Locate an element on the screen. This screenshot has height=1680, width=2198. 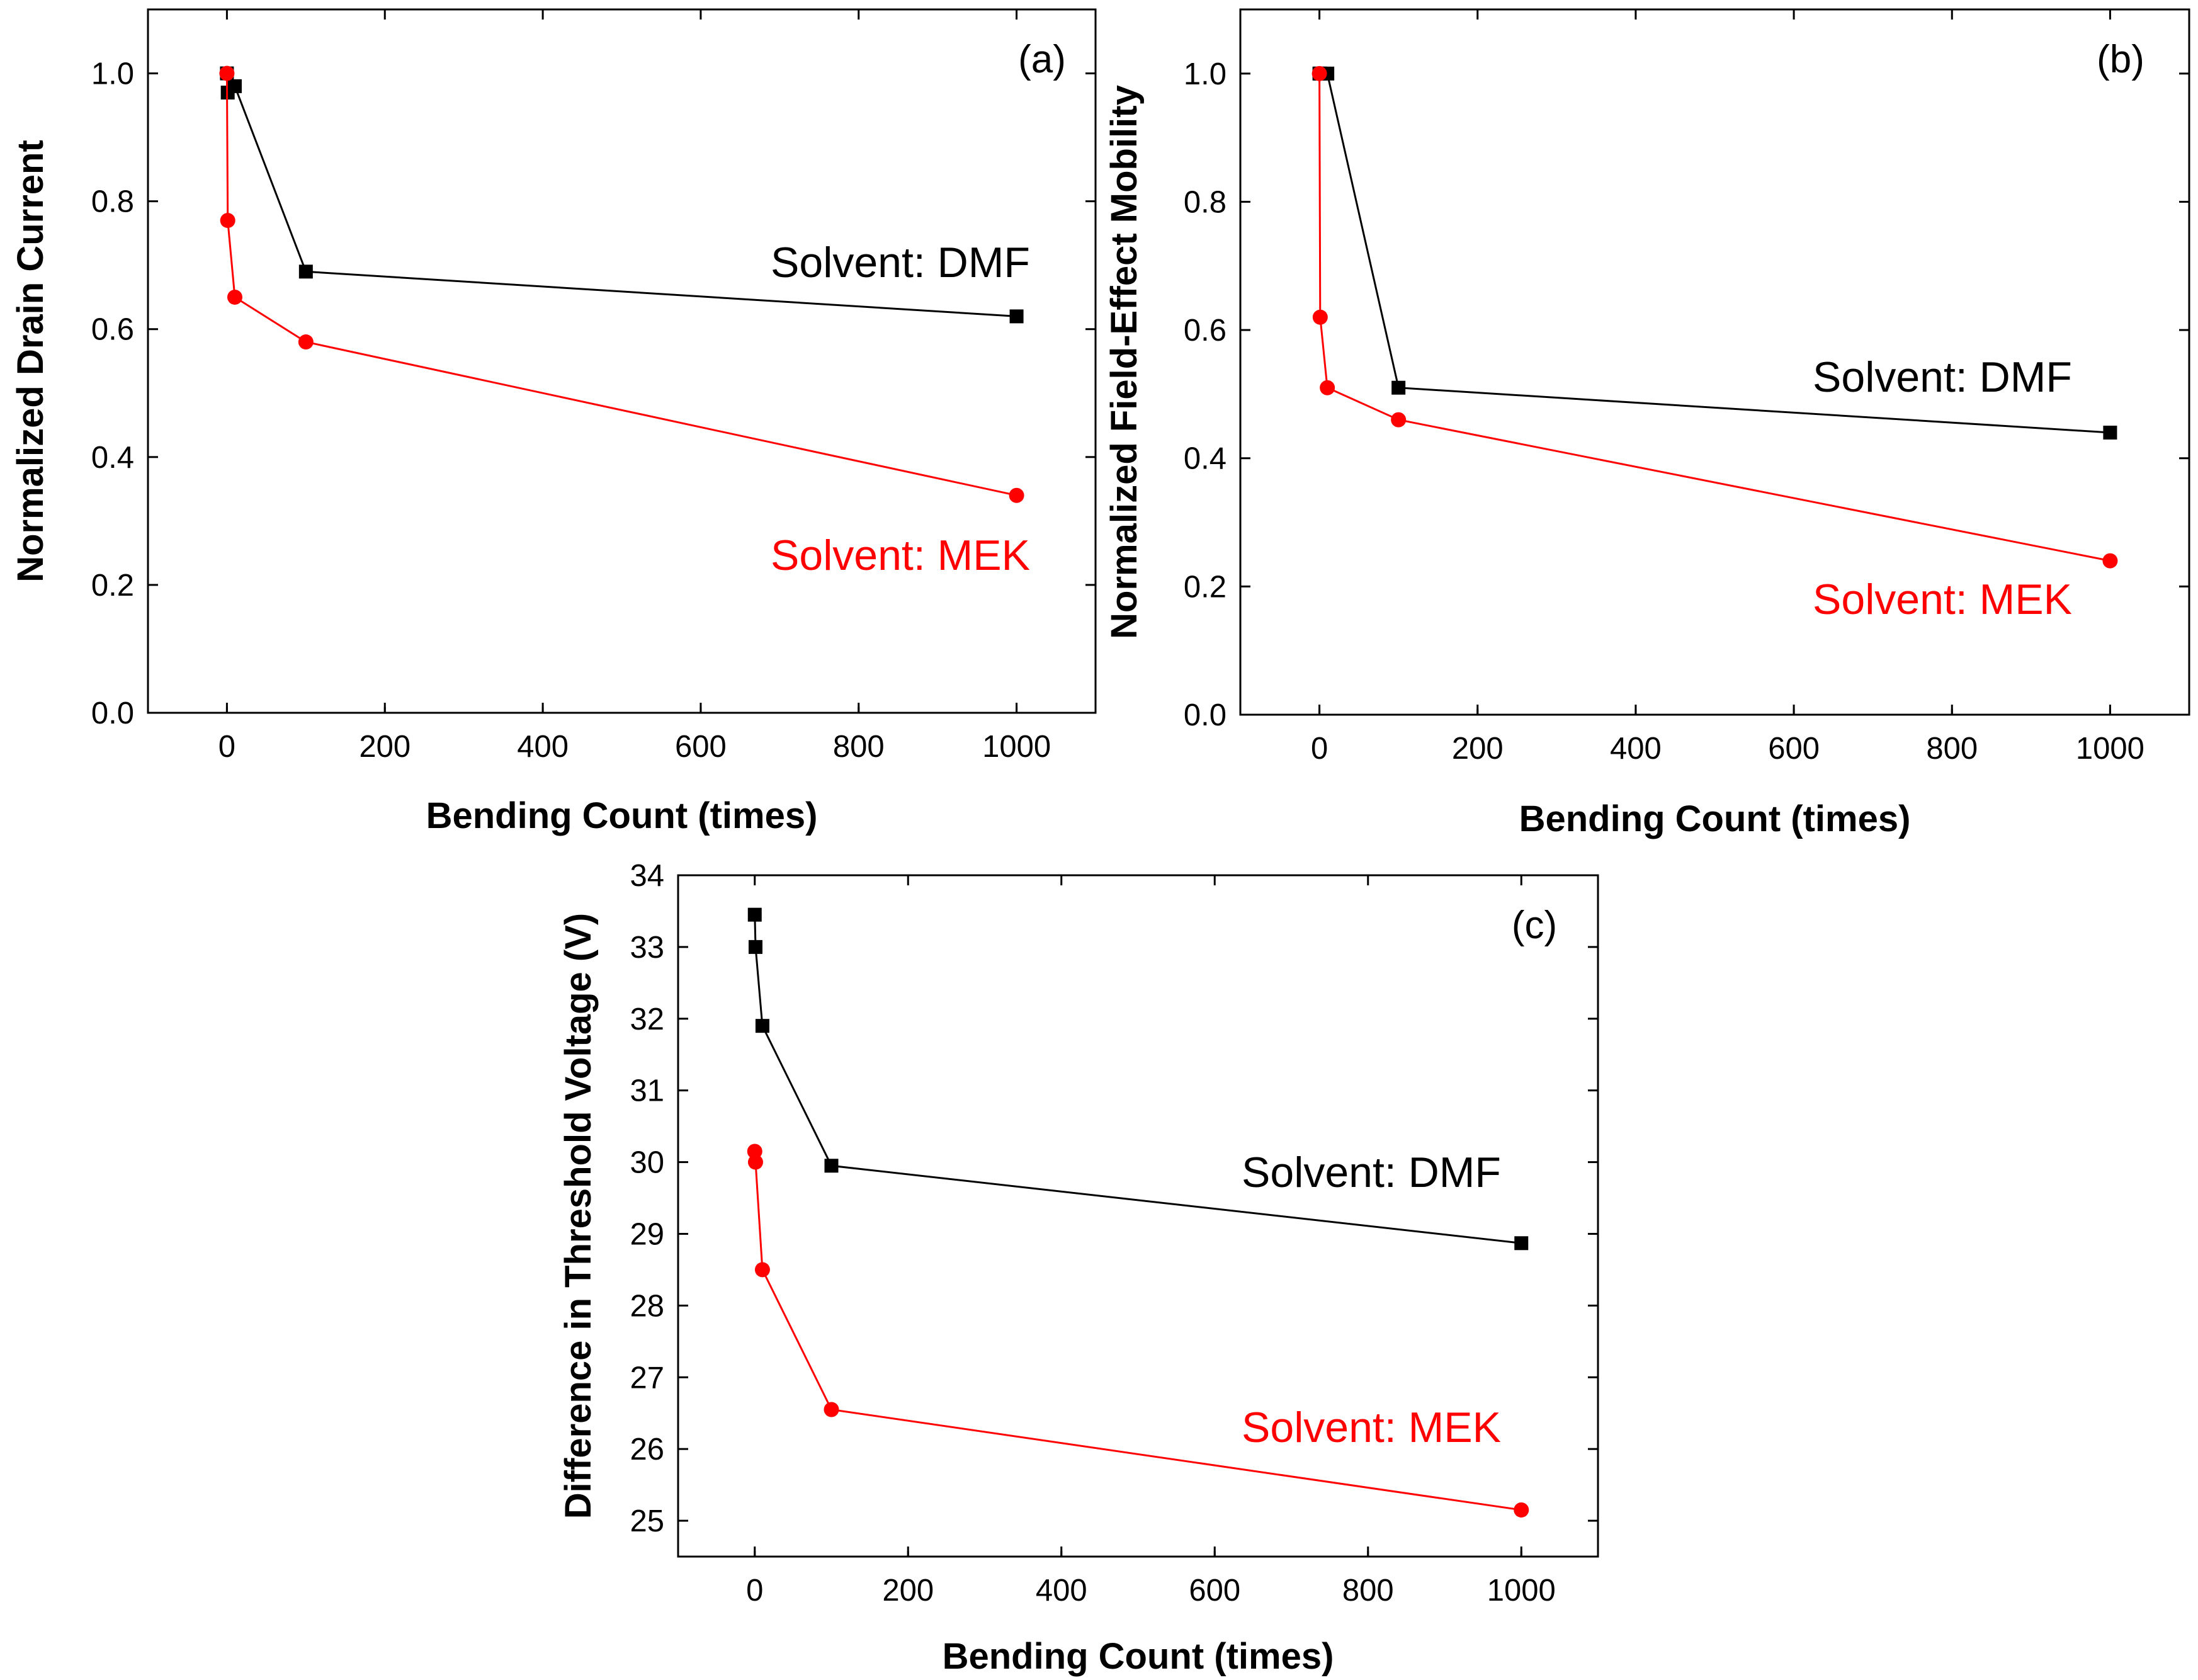
y-axis-title: Difference in Threshold Voltage (V) is located at coordinates (578, 1216).